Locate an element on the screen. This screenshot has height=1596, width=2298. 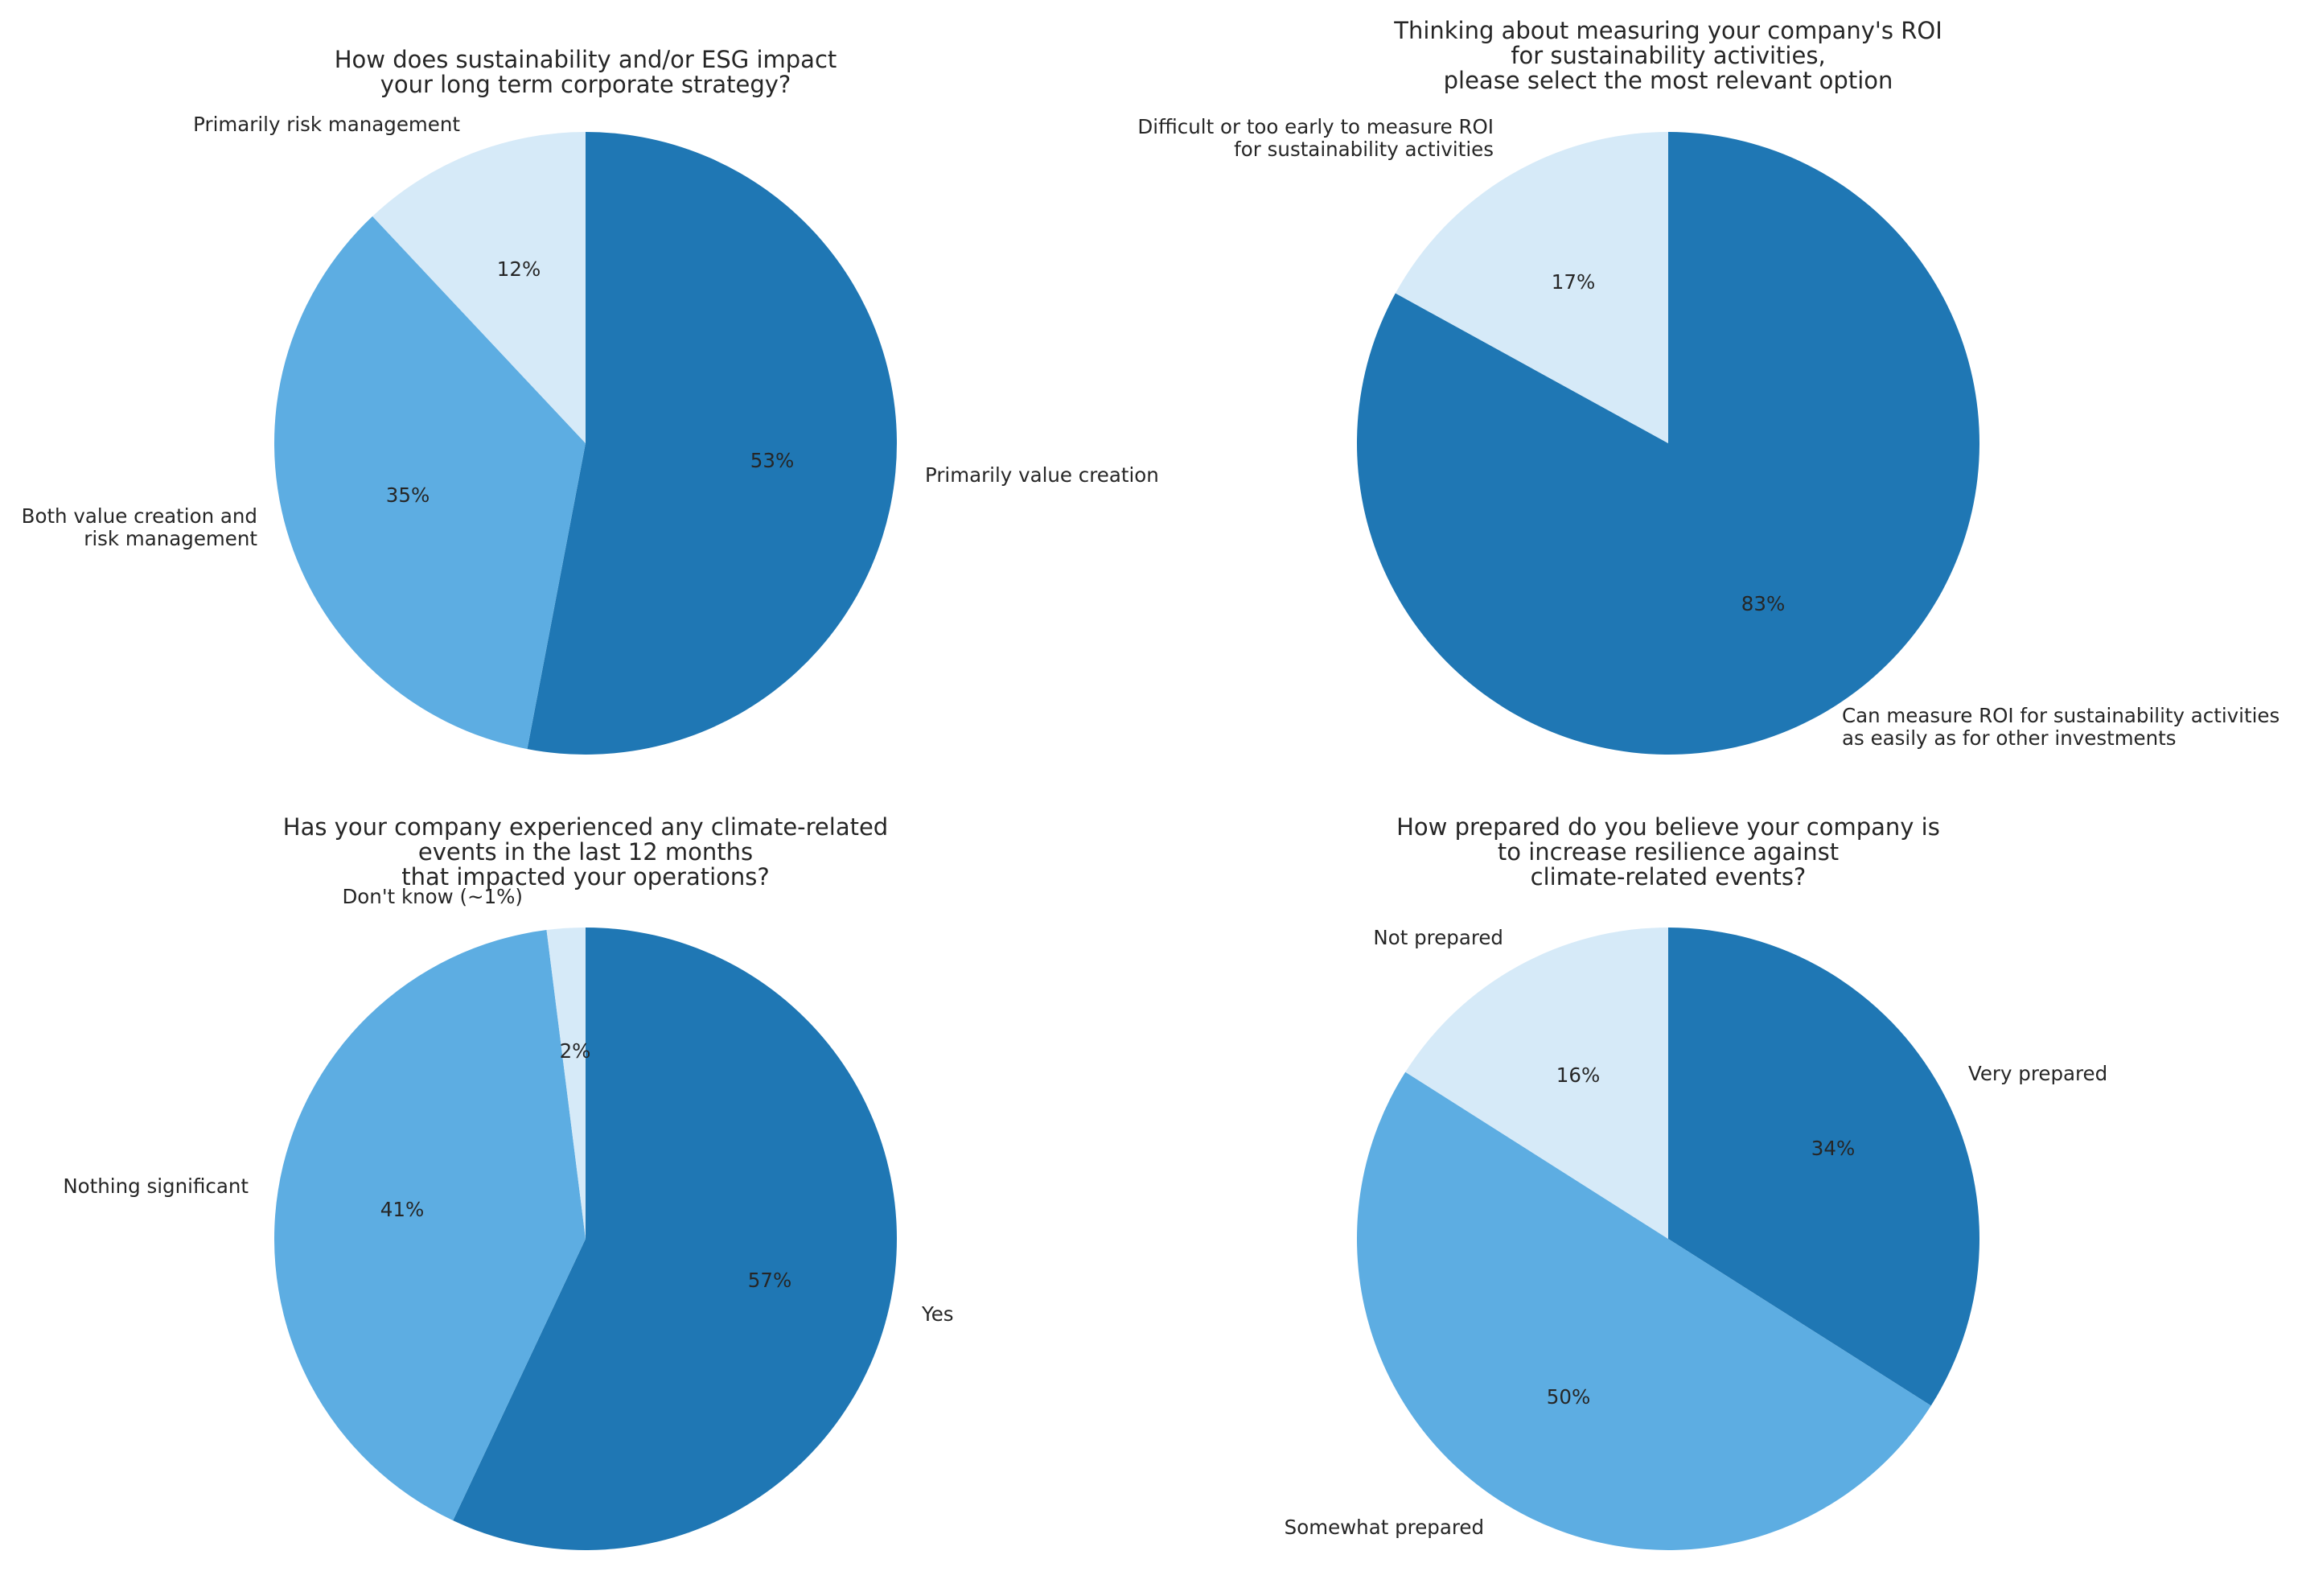
slice-percent-label: 16% is located at coordinates (1578, 1075).